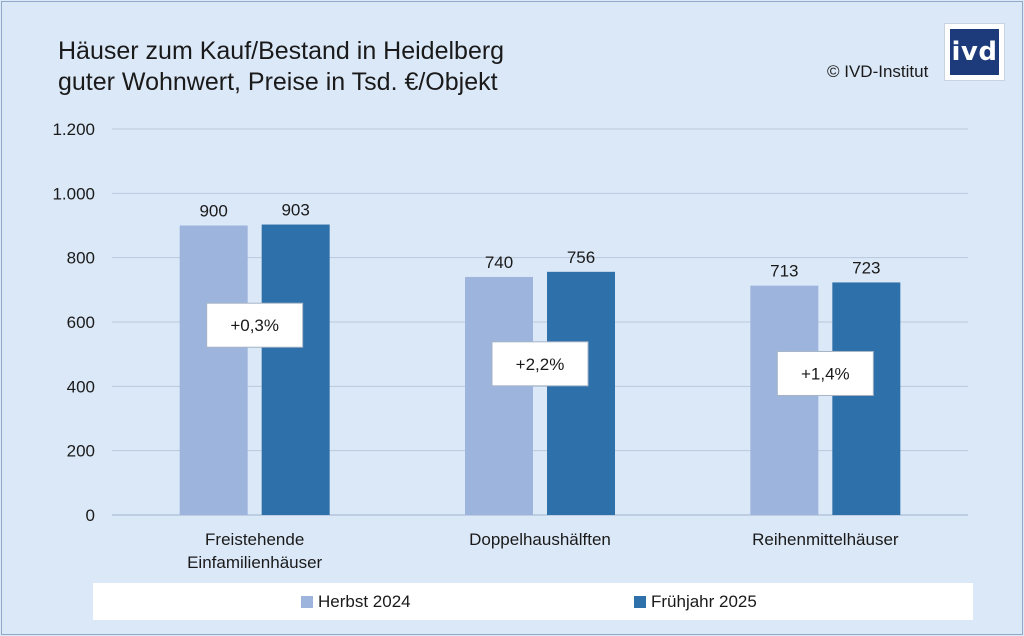 Image resolution: width=1024 pixels, height=636 pixels. Describe the element at coordinates (825, 539) in the screenshot. I see `x-category-label-2-0: Reihenmittelhäuser` at that location.